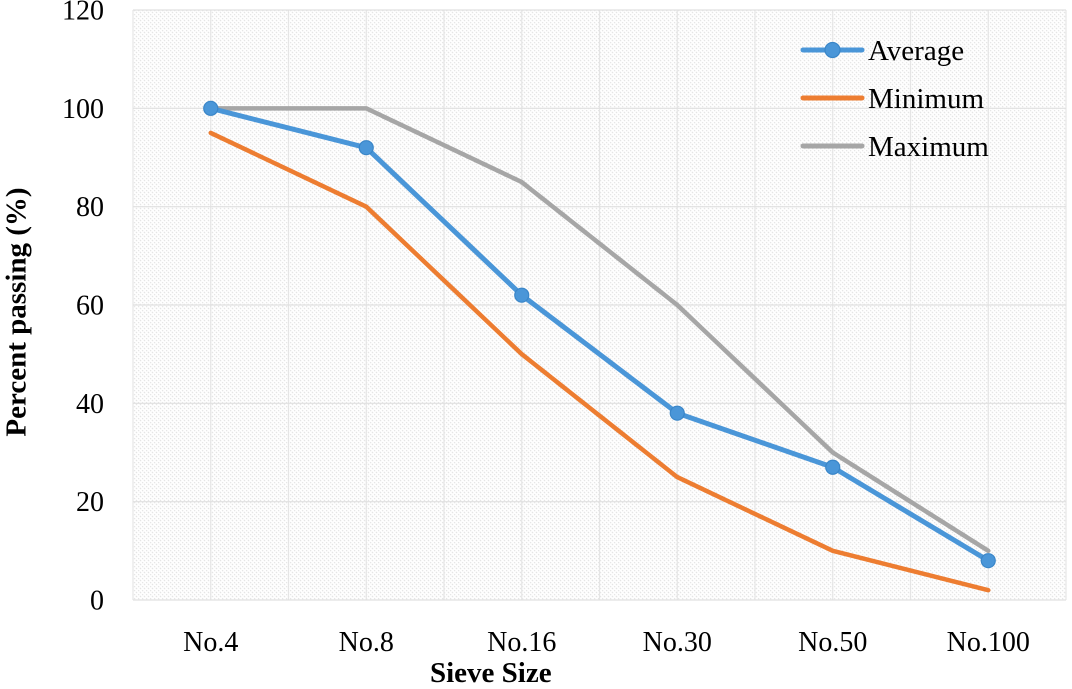 This screenshot has width=1072, height=689. What do you see at coordinates (16, 312) in the screenshot?
I see `y-axis-title: Percent passing (%)` at bounding box center [16, 312].